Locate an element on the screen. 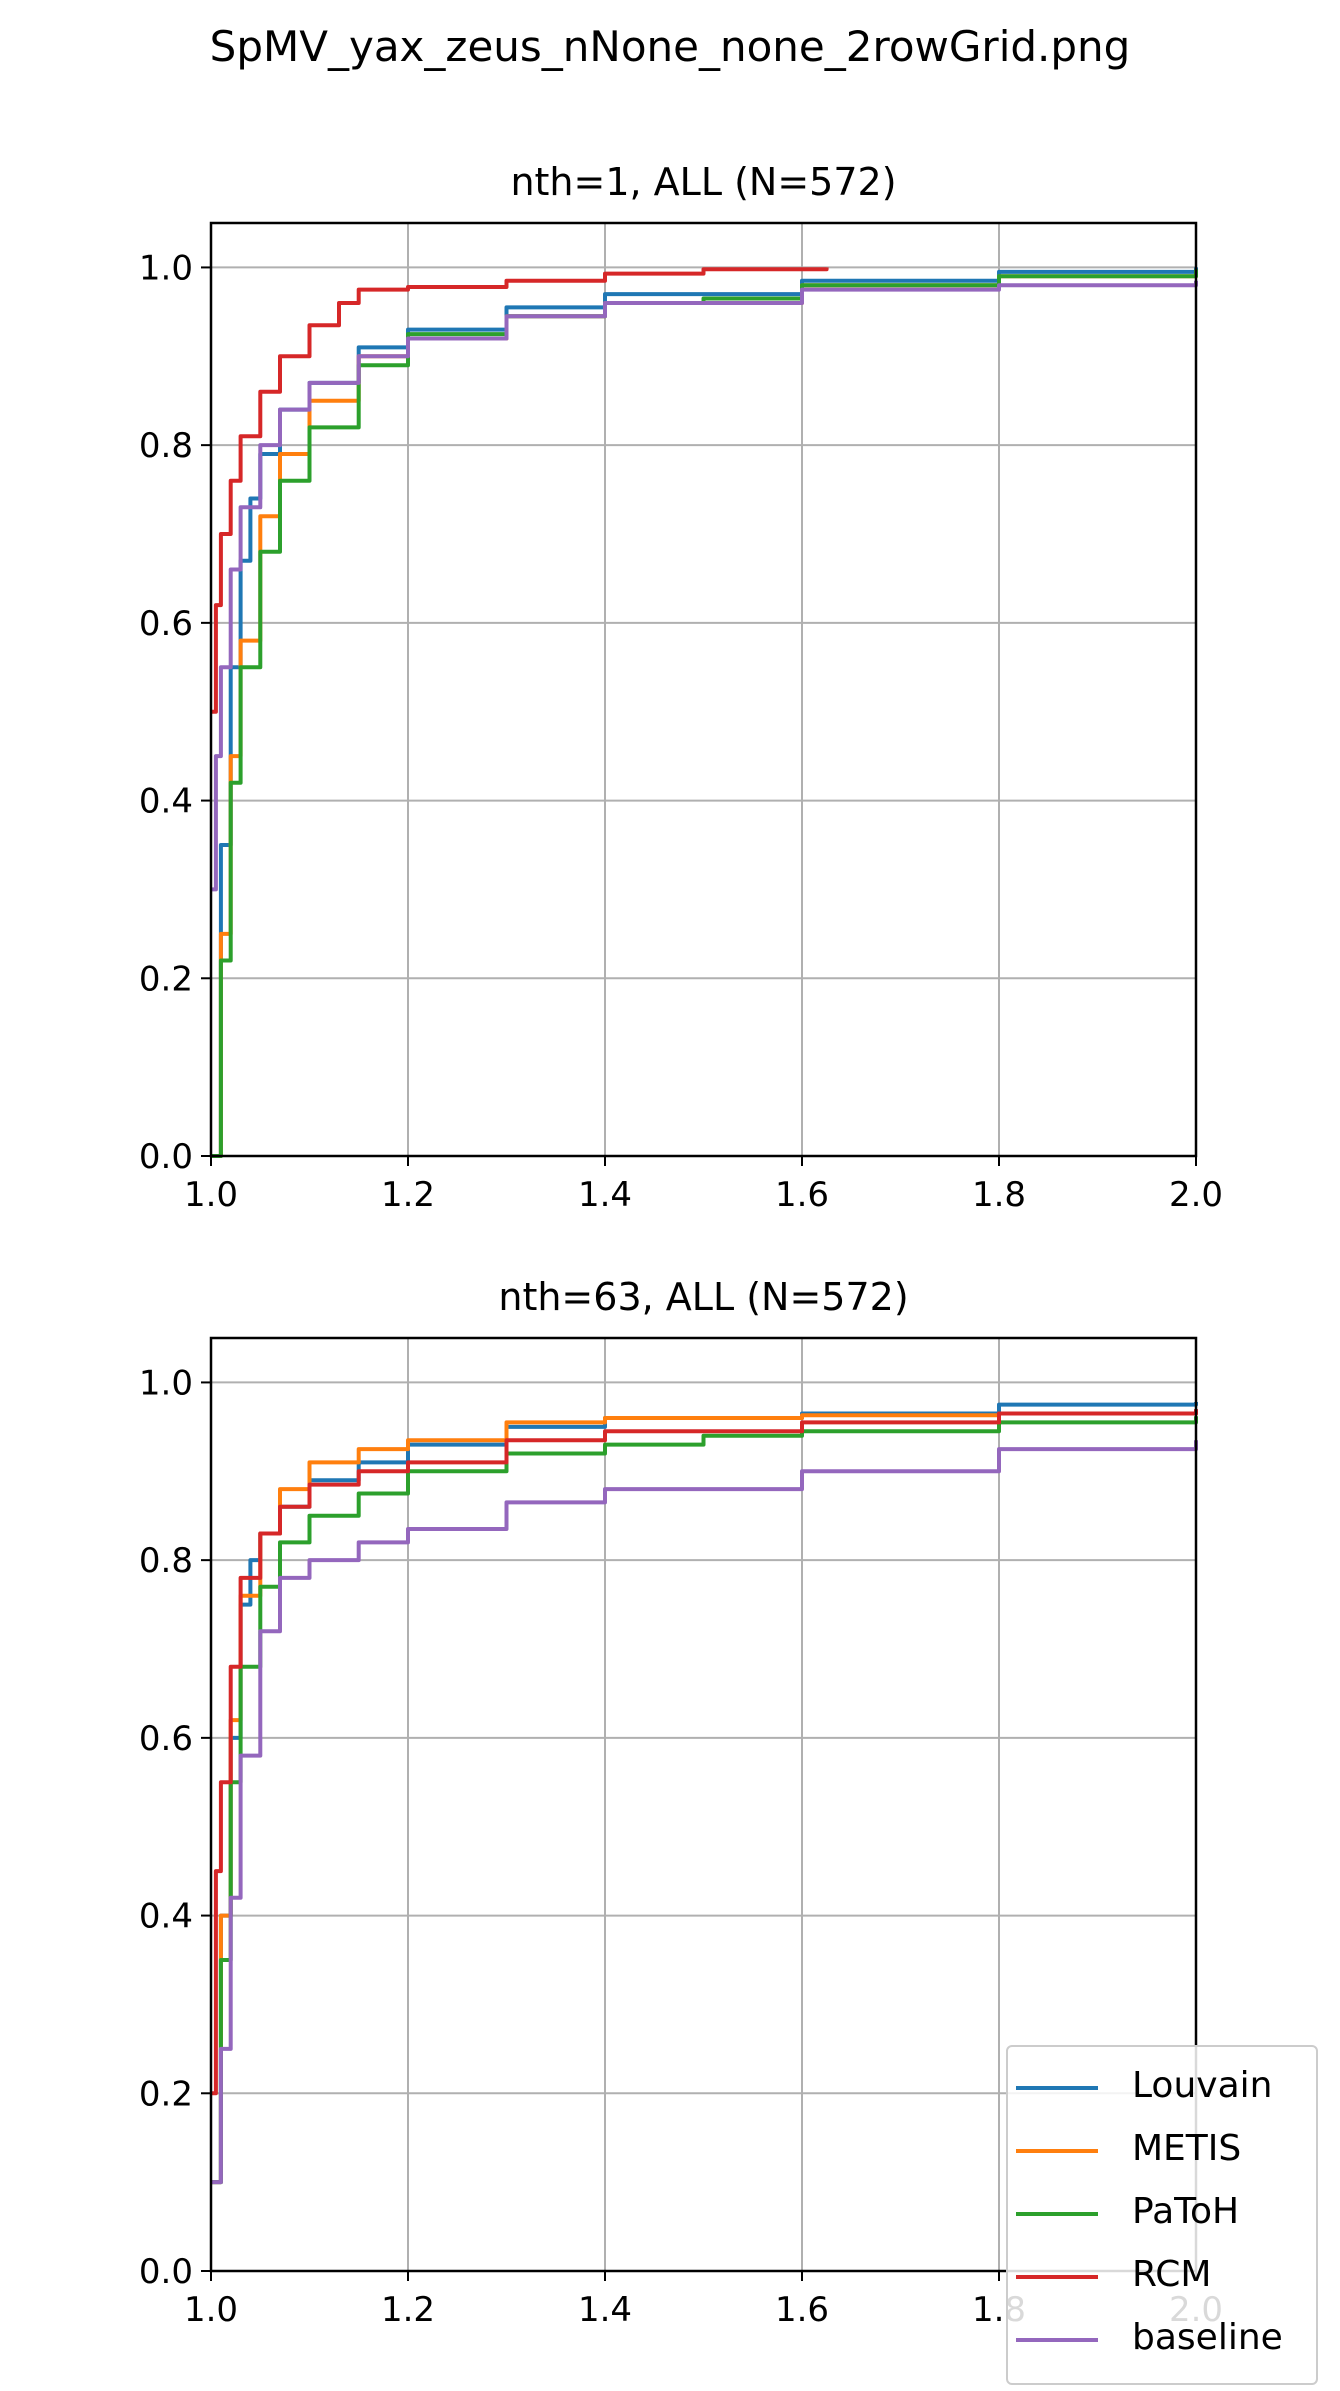  legend-item-patoh: PaToH is located at coordinates (1162, 2213).